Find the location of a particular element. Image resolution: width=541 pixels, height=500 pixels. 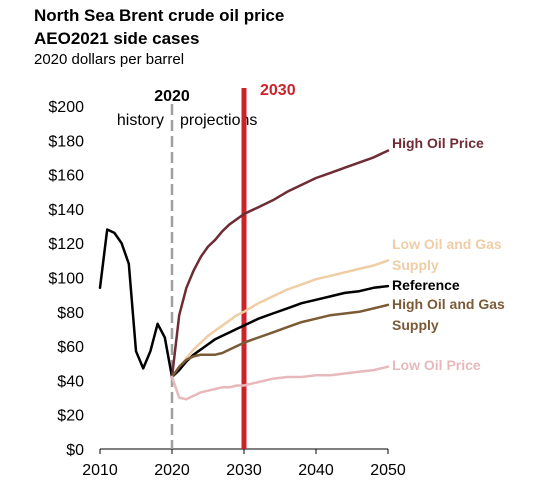

series-label: High Oil Price is located at coordinates (438, 143).